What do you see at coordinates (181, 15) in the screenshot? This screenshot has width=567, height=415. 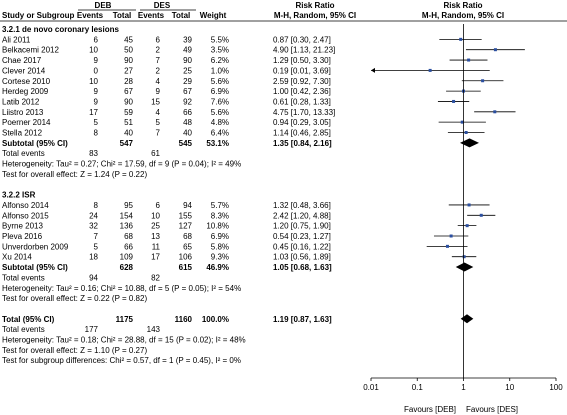 I see `header-col-total-des: Total` at bounding box center [181, 15].